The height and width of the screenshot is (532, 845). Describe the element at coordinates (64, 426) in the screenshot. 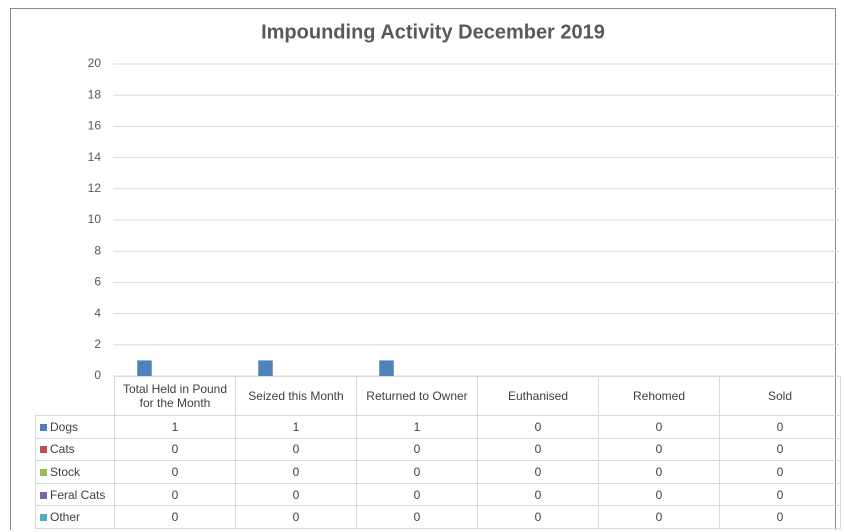

I see `legend-label: Dogs` at that location.